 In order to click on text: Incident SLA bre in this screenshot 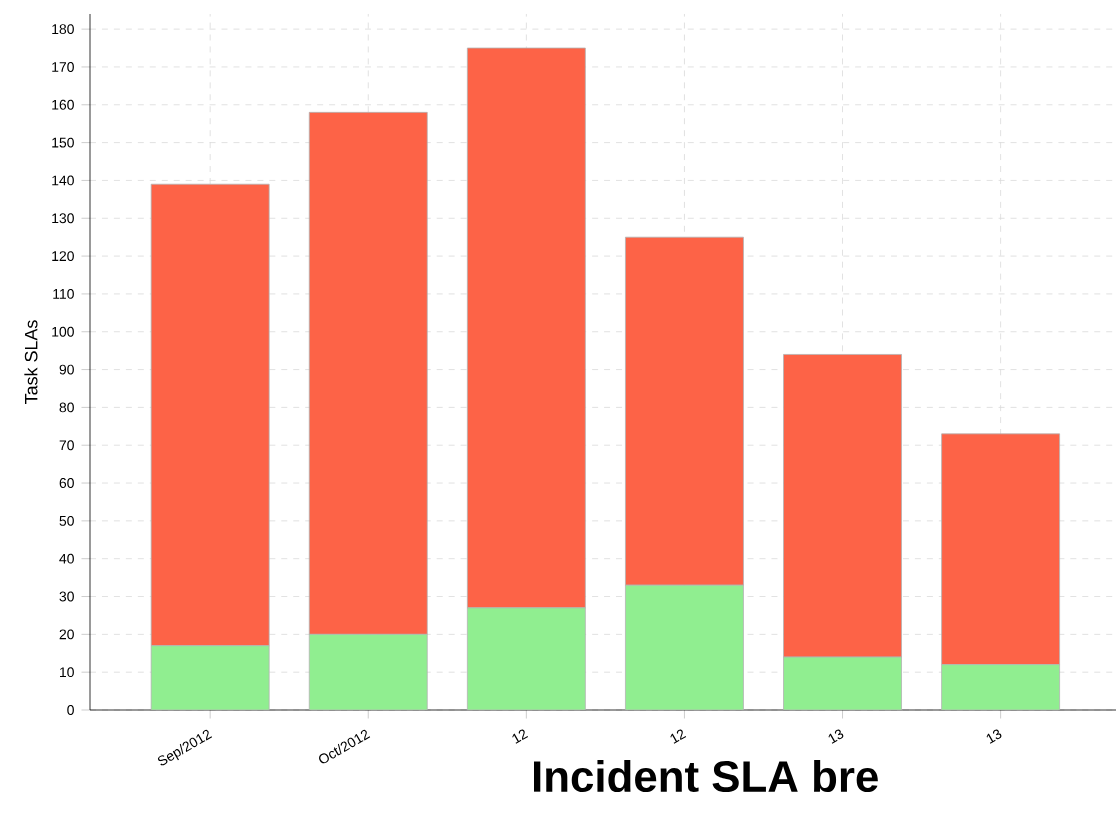, I will do `click(705, 776)`.